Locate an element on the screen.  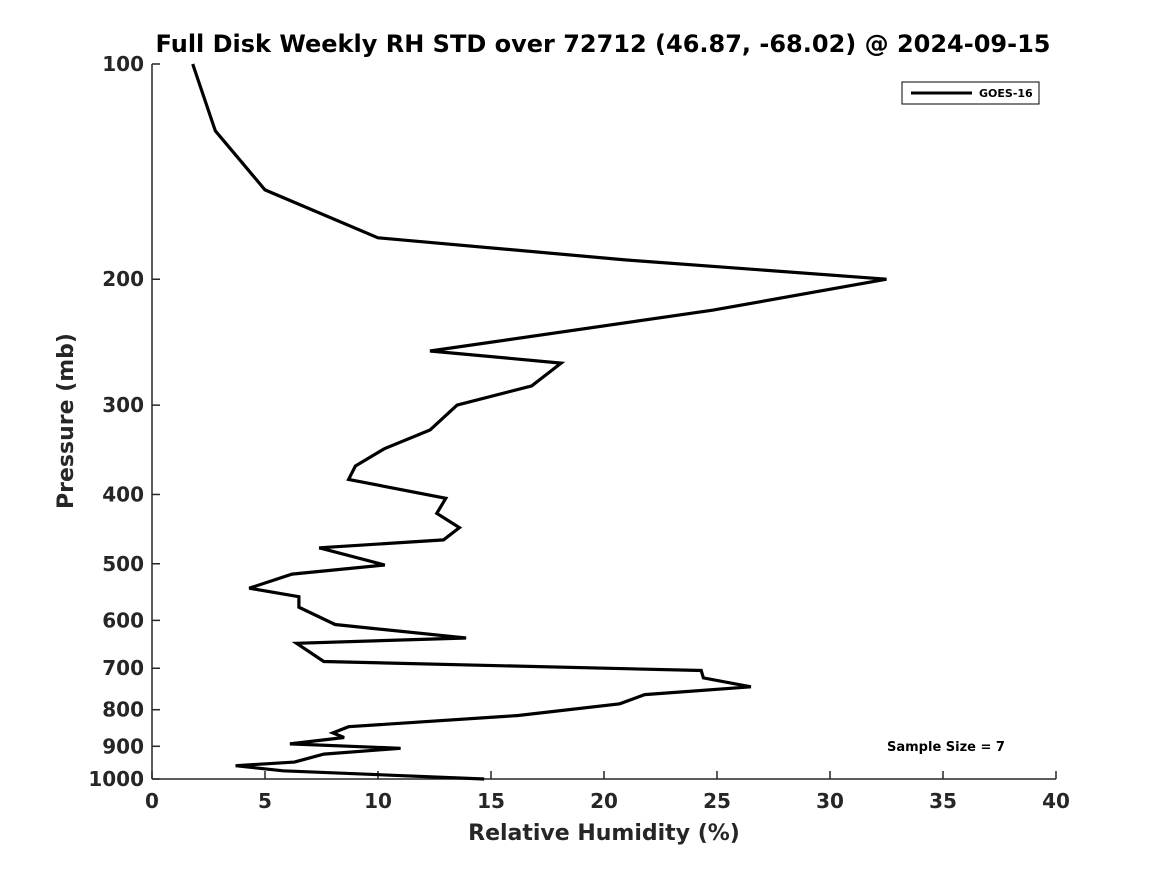
x-tick-label: 20 is located at coordinates (604, 801).